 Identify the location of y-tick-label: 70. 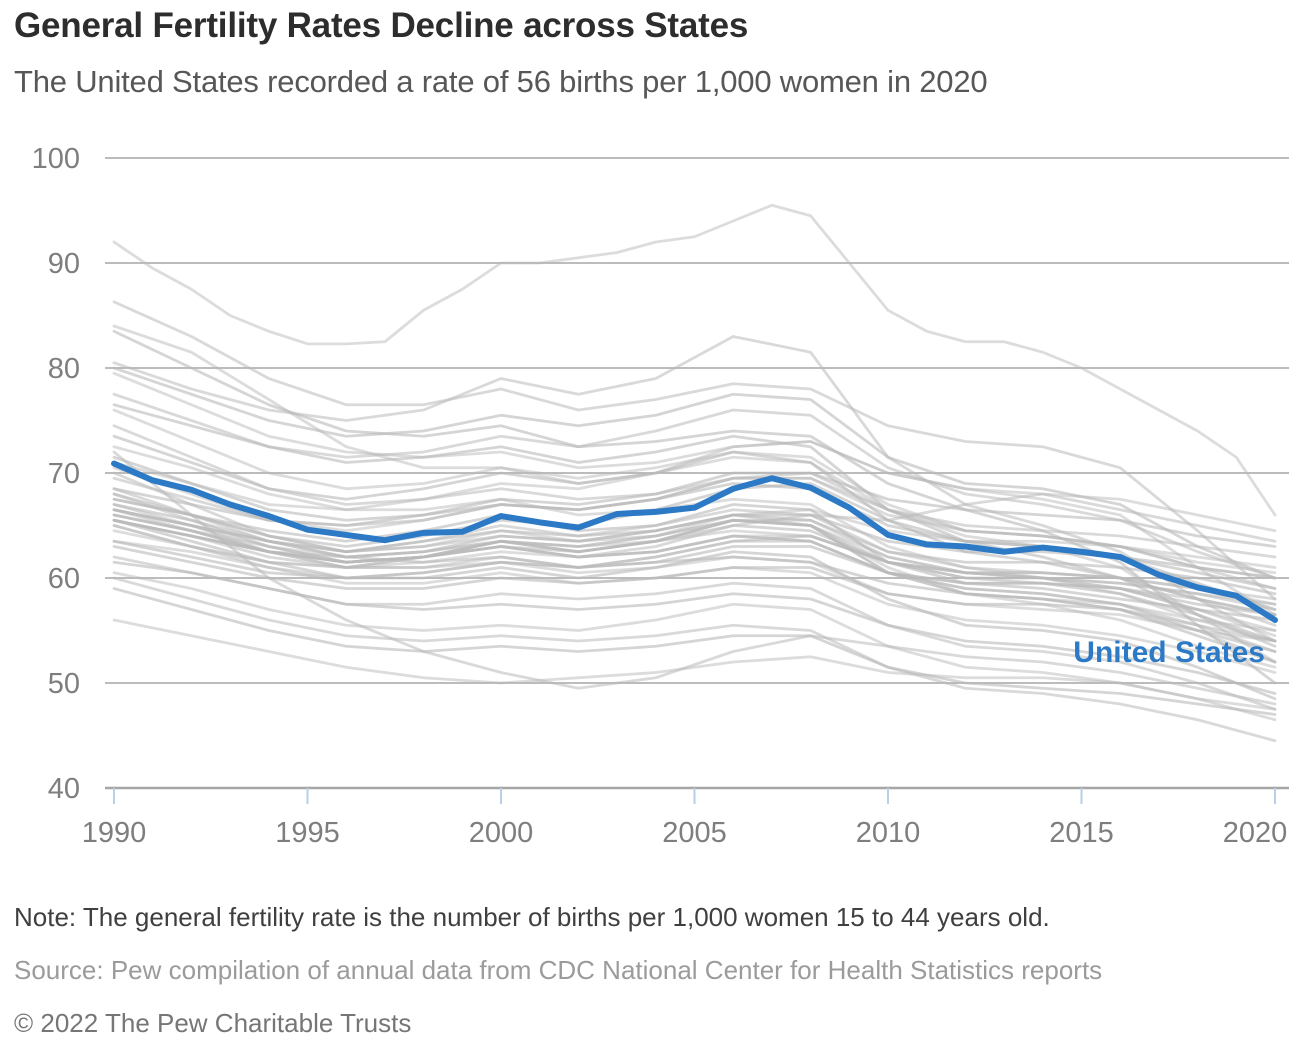
(64, 474).